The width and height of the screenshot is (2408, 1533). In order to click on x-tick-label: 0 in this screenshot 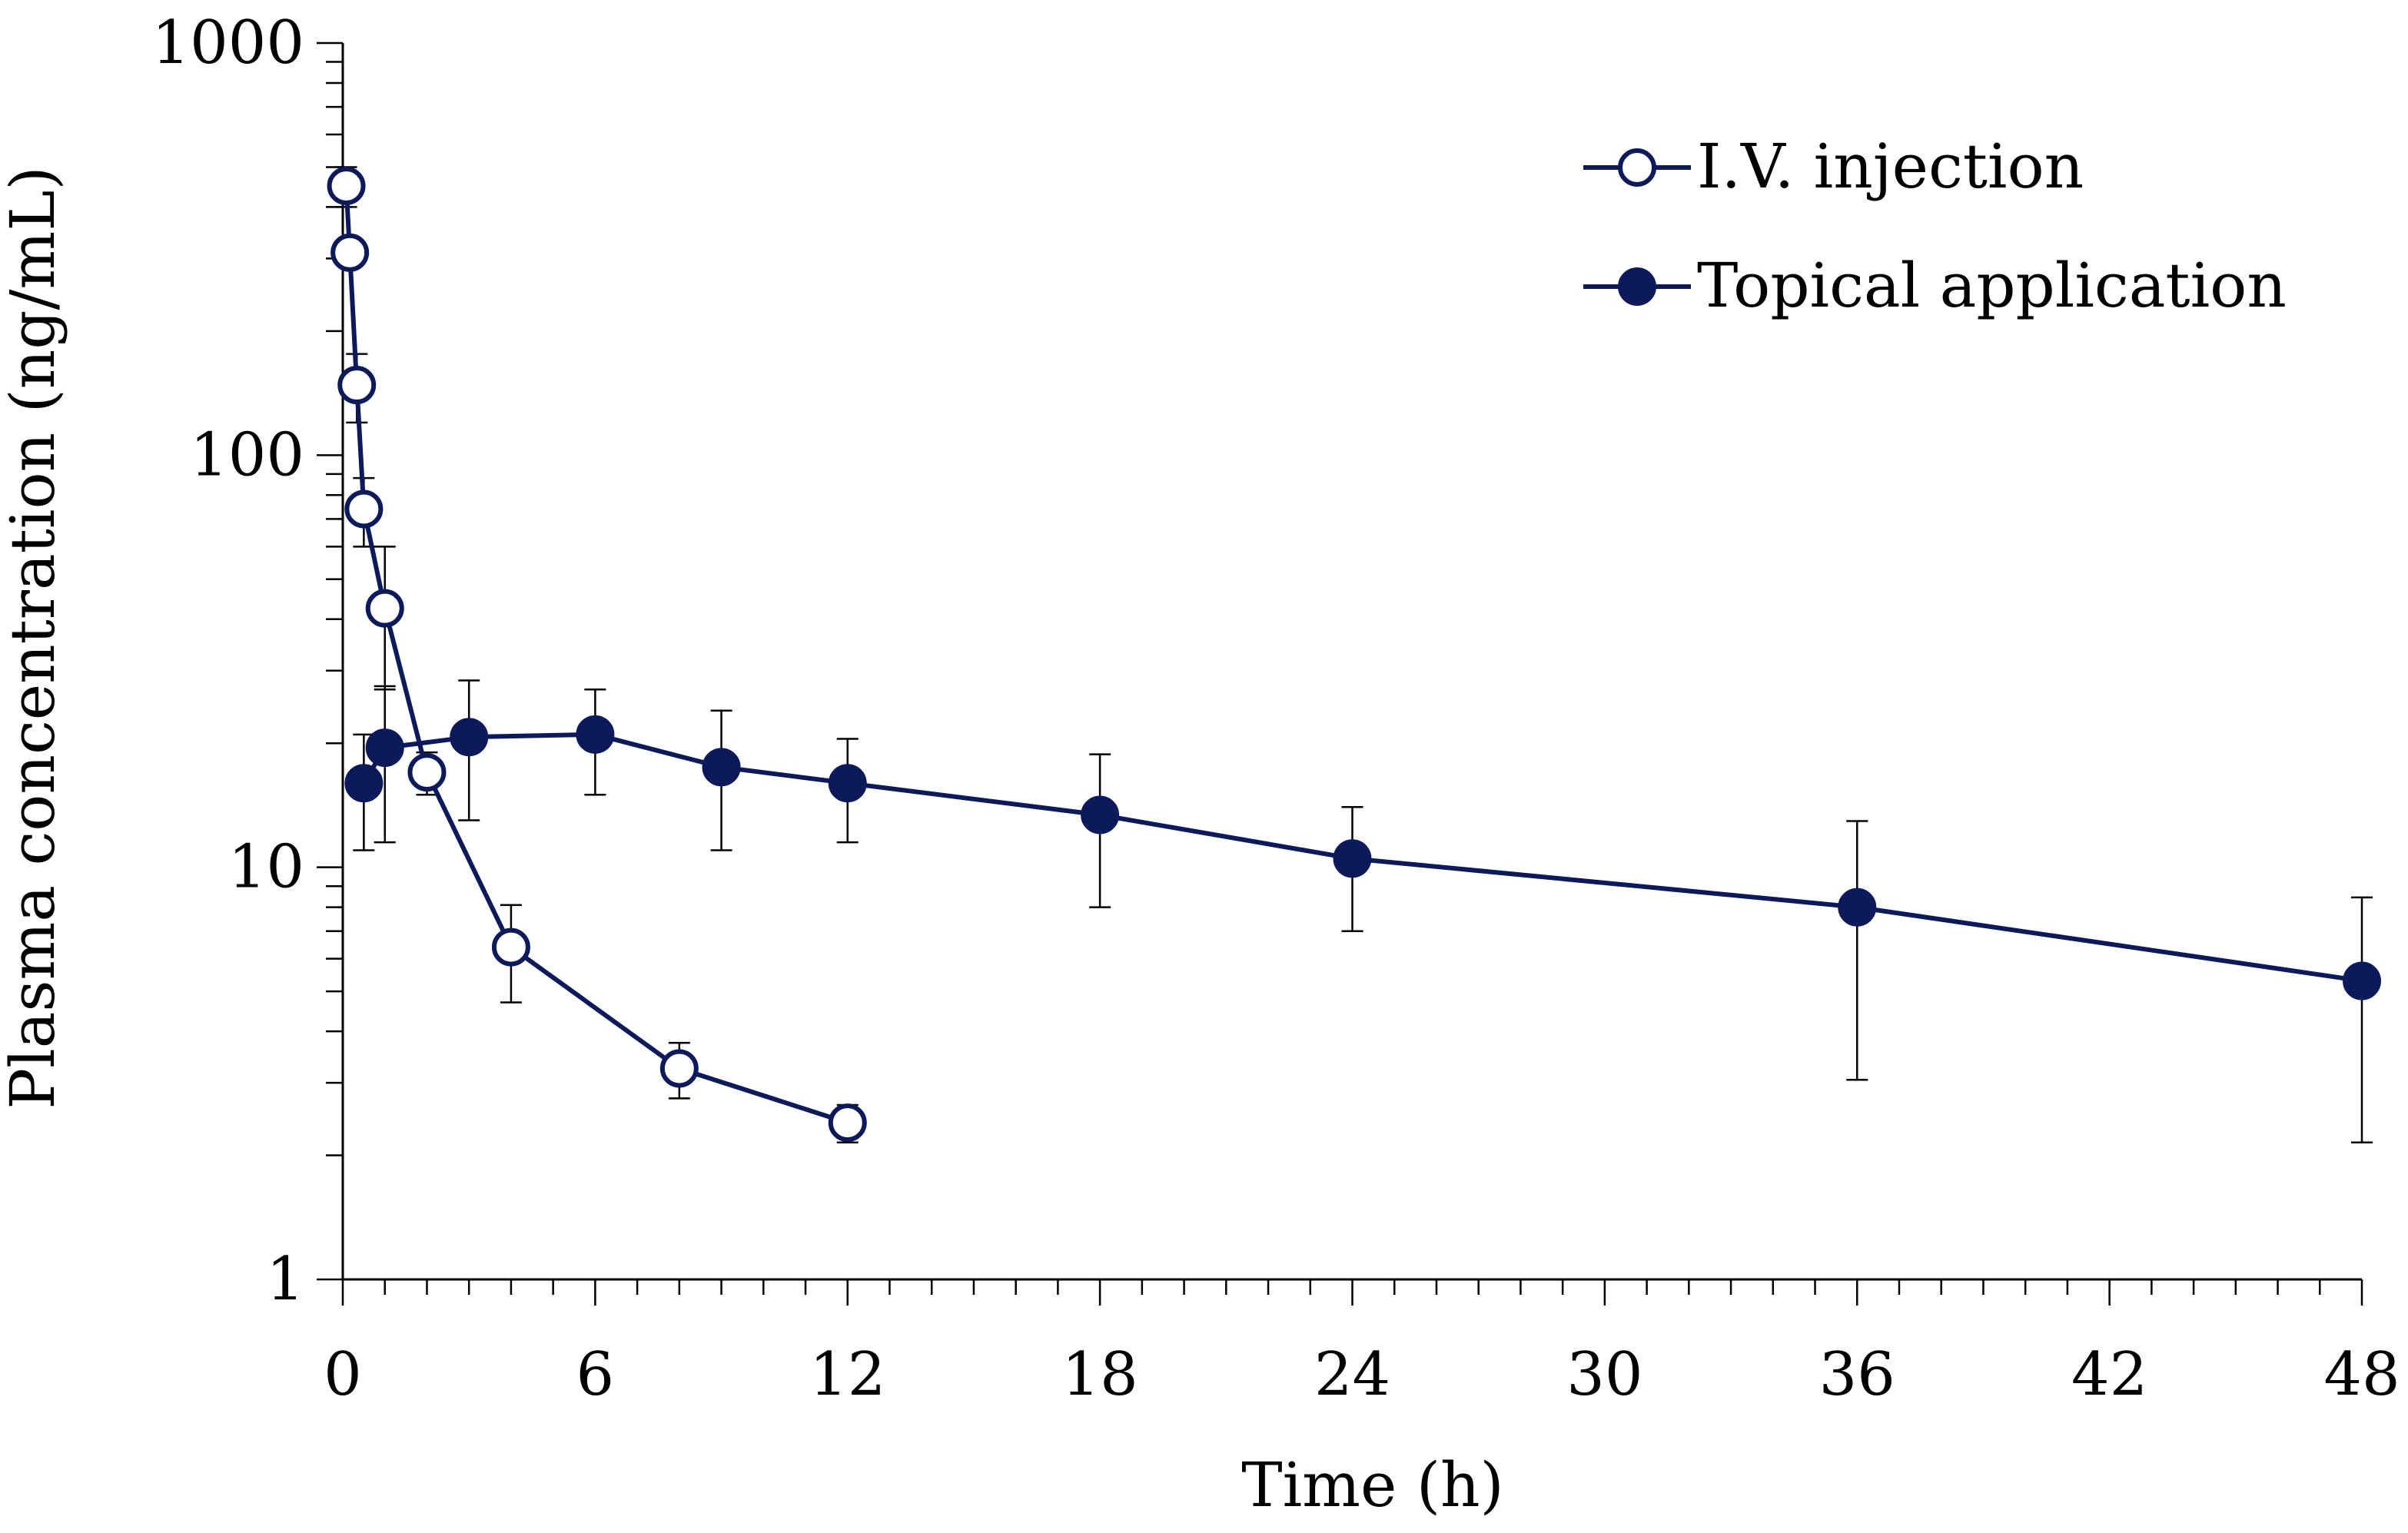, I will do `click(343, 1374)`.